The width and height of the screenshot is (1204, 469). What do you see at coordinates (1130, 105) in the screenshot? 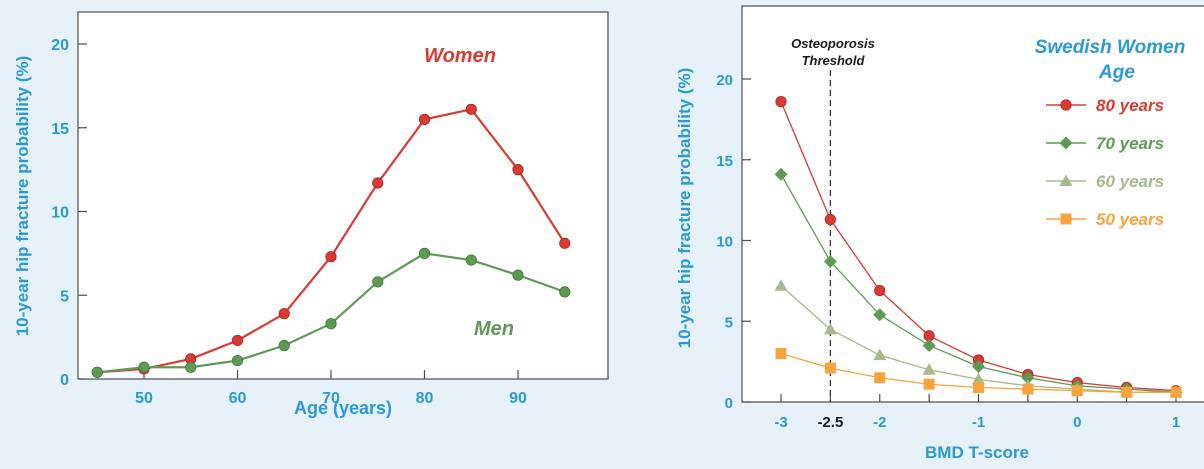
I see `legend-80-years-label: 80 years` at bounding box center [1130, 105].